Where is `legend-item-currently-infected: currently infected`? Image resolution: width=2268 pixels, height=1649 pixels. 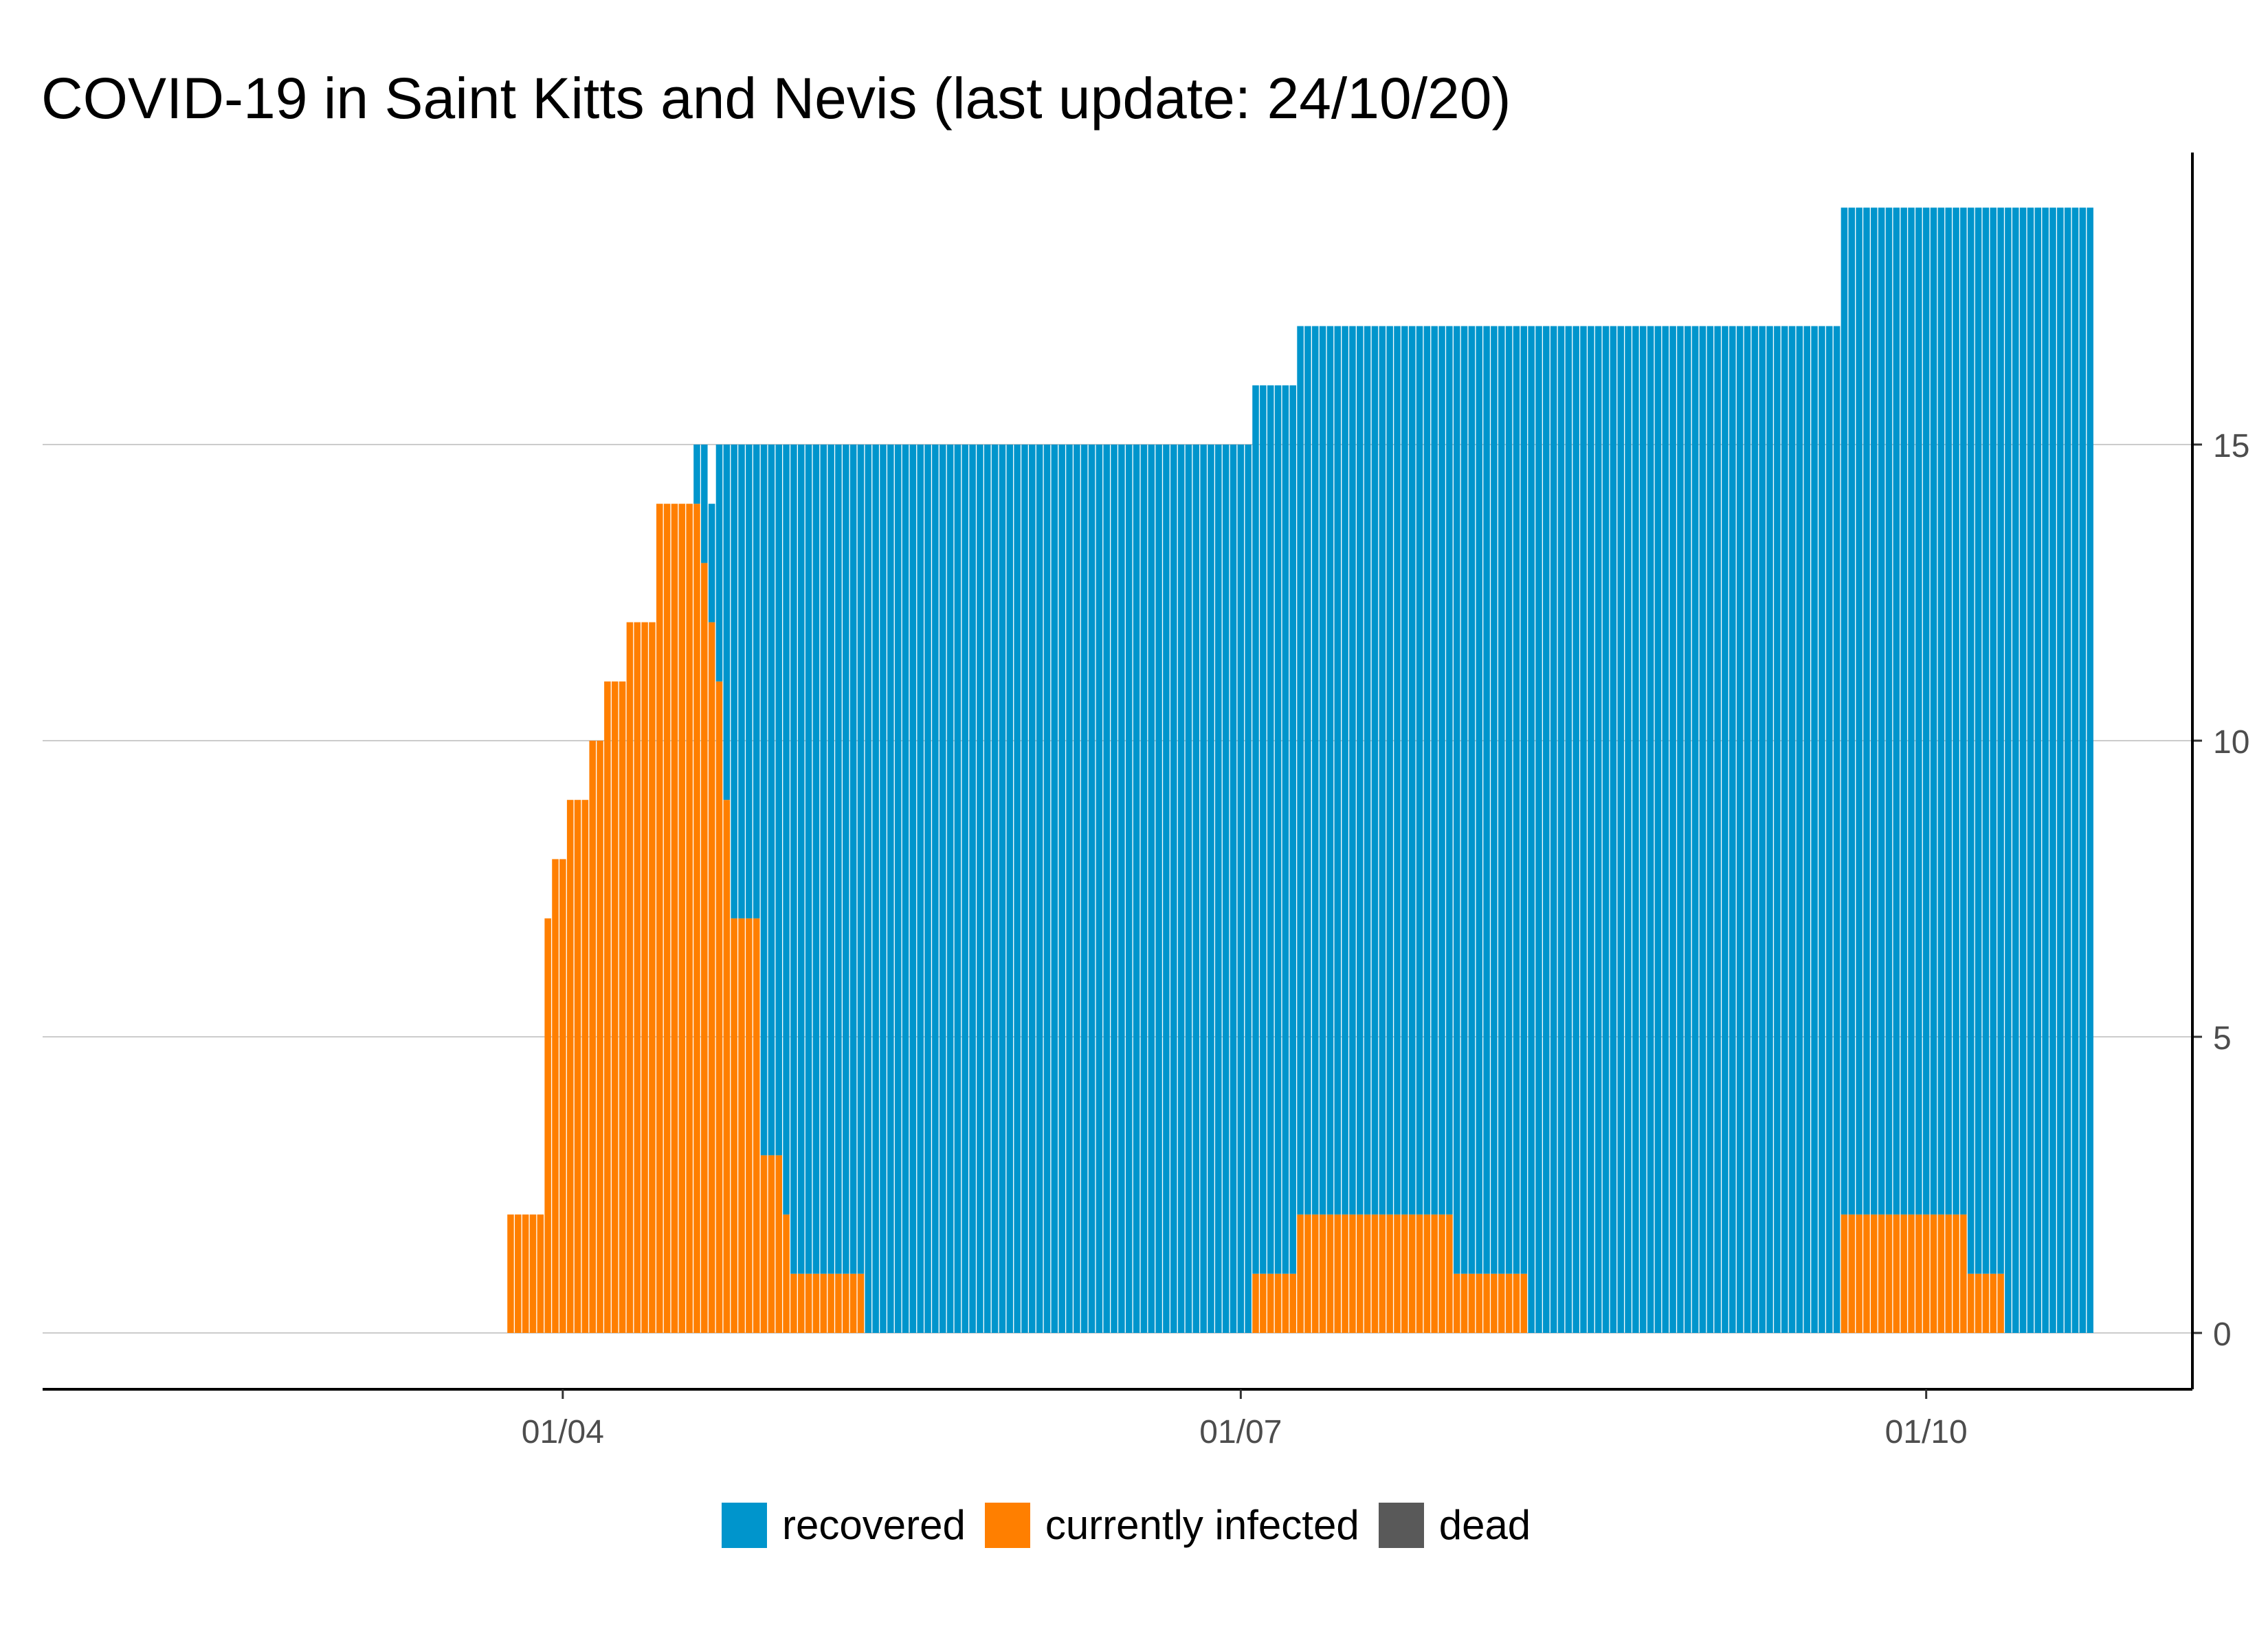
legend-item-currently-infected: currently infected is located at coordinates (1172, 1525).